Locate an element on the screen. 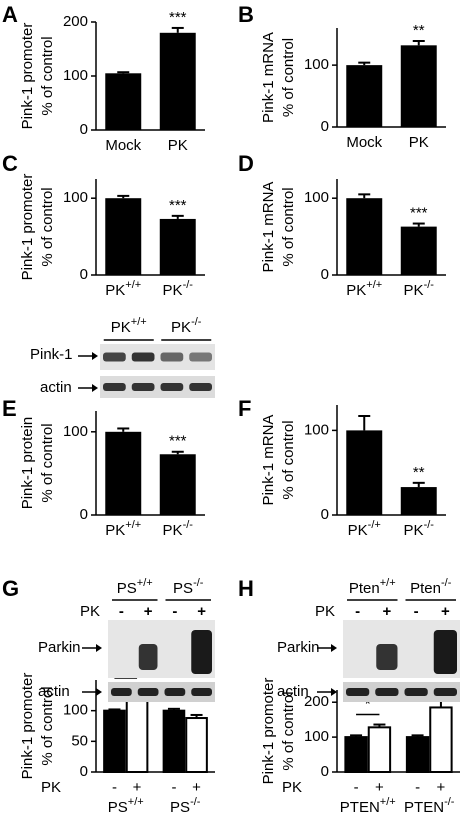 This screenshot has height=828, width=474. lane-label: PK+/+ is located at coordinates (129, 326).